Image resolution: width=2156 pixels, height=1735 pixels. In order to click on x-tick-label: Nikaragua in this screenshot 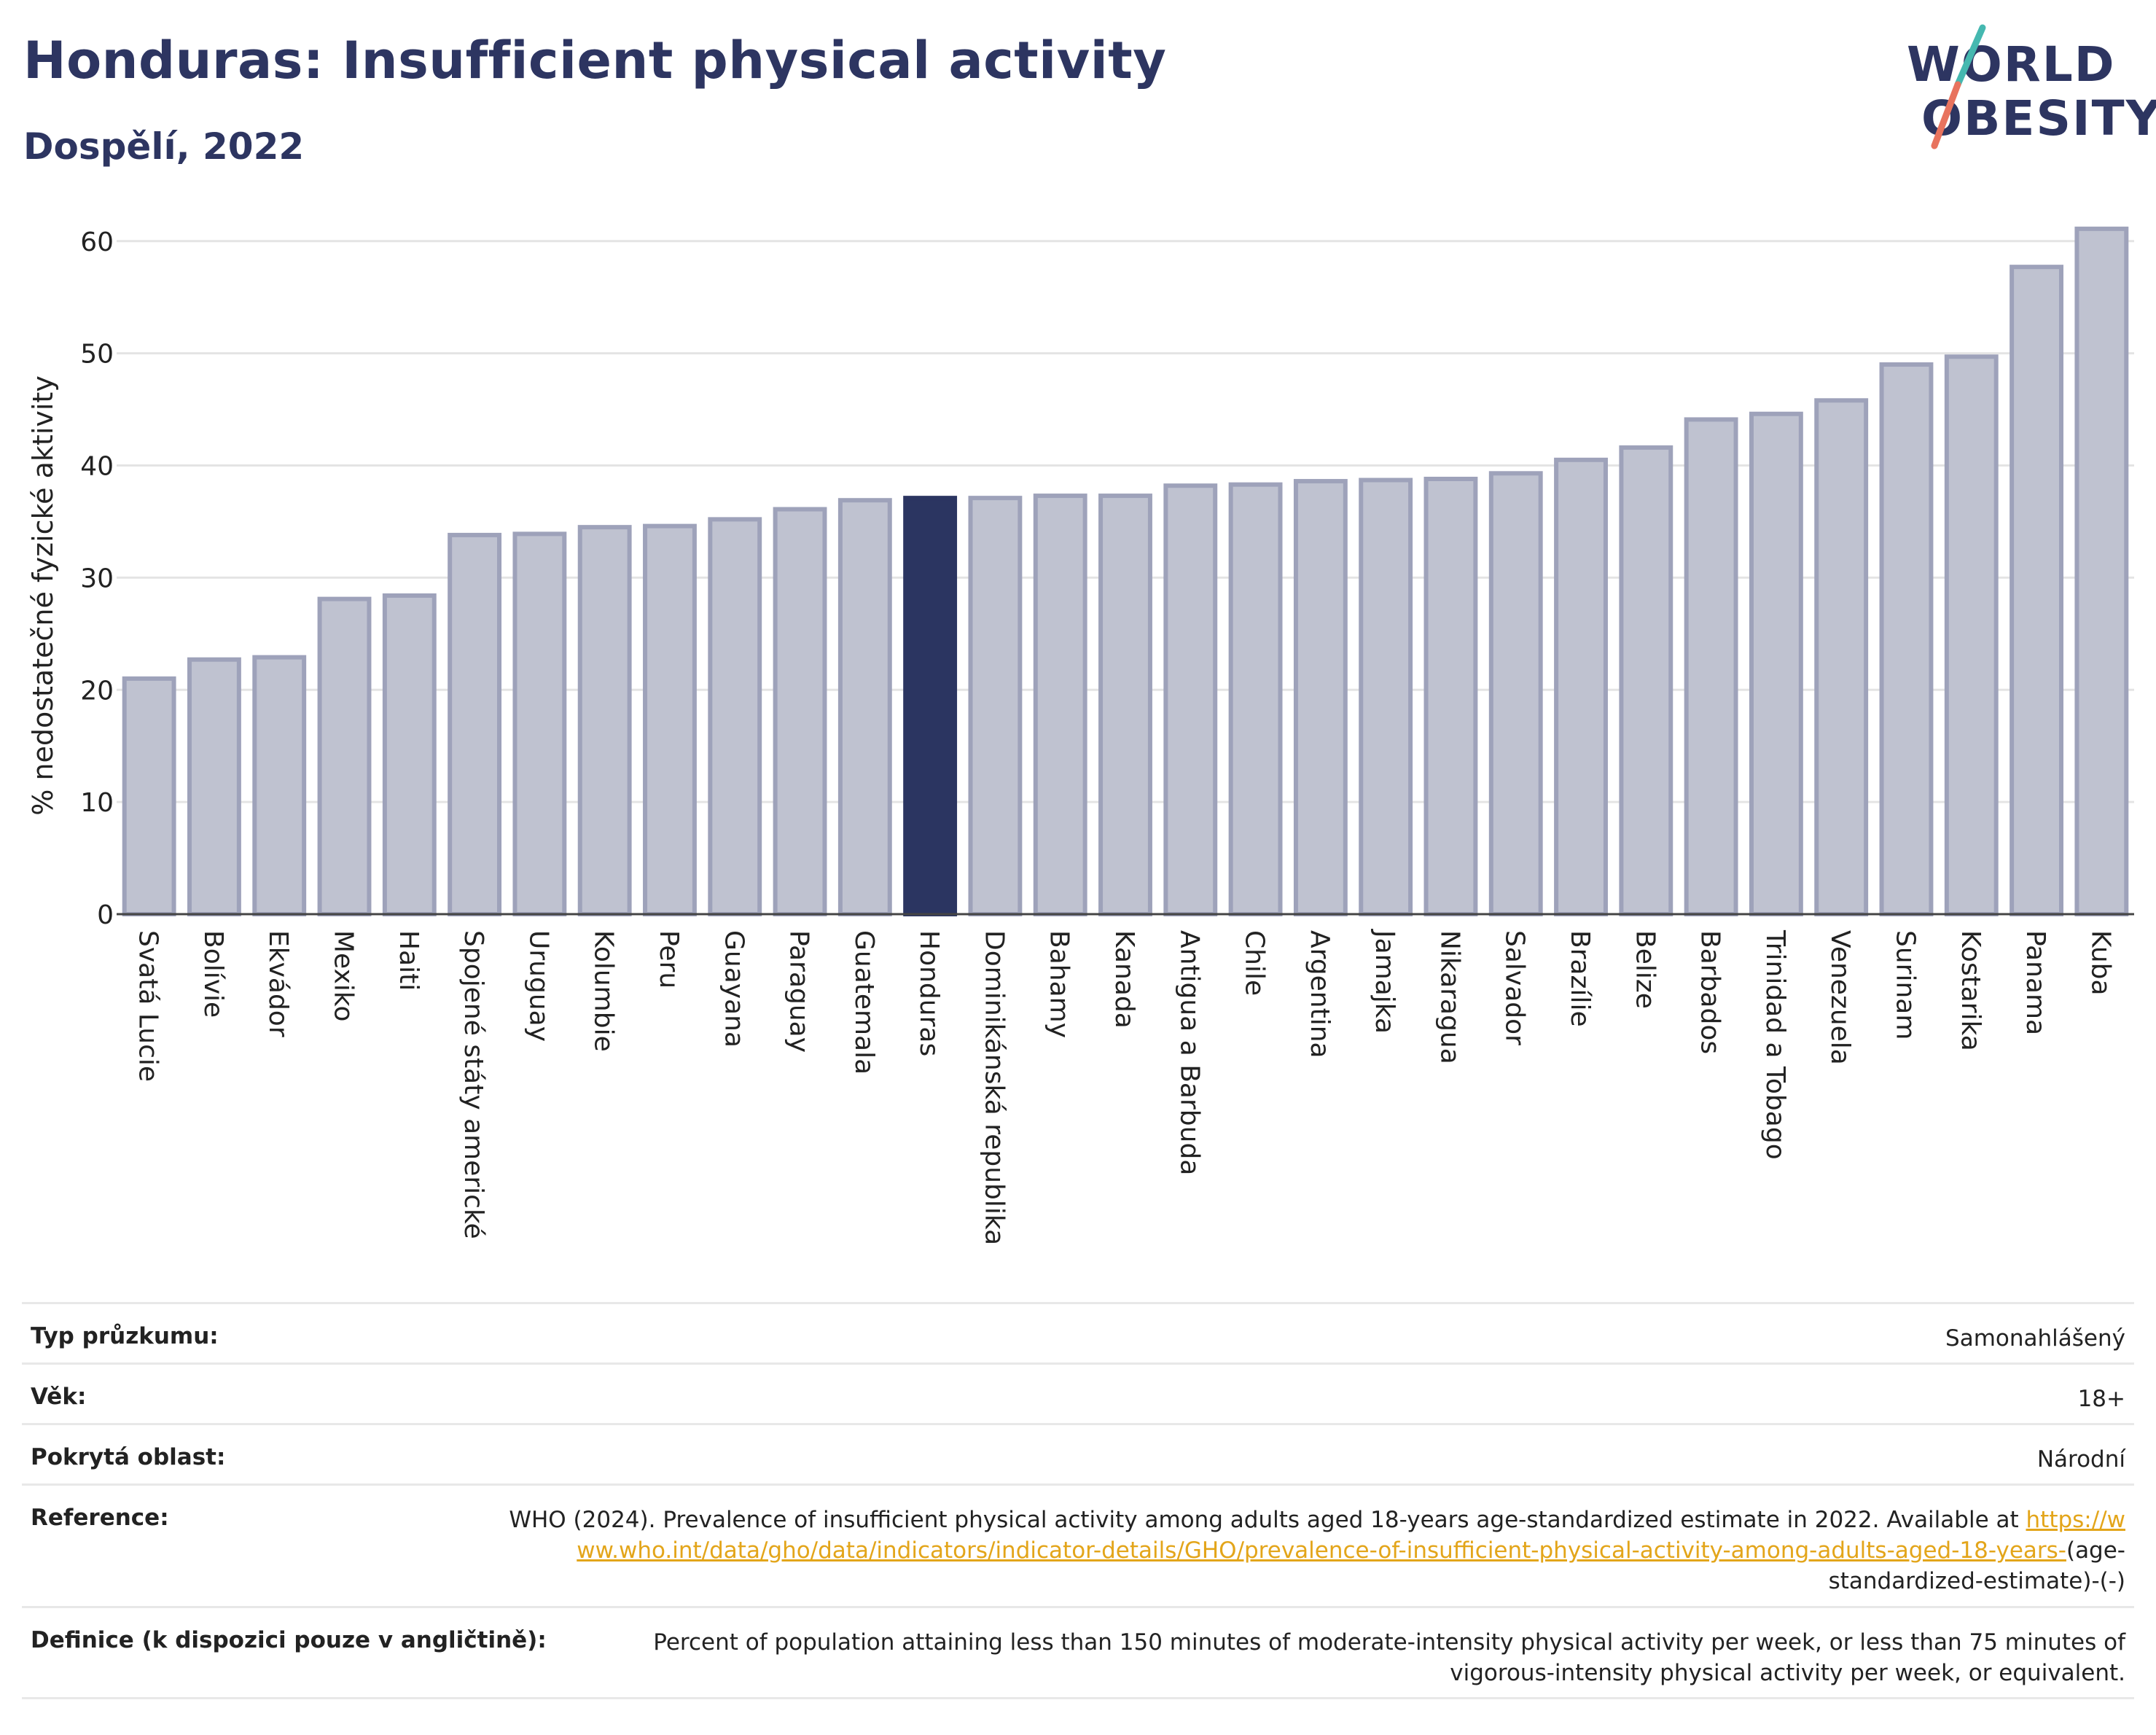, I will do `click(1449, 997)`.